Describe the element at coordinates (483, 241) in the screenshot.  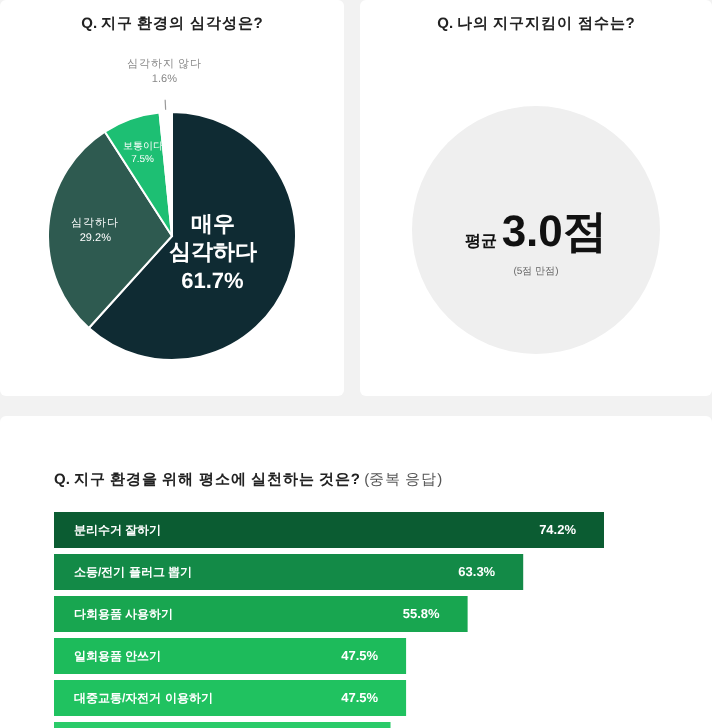
I see `text: 평균` at that location.